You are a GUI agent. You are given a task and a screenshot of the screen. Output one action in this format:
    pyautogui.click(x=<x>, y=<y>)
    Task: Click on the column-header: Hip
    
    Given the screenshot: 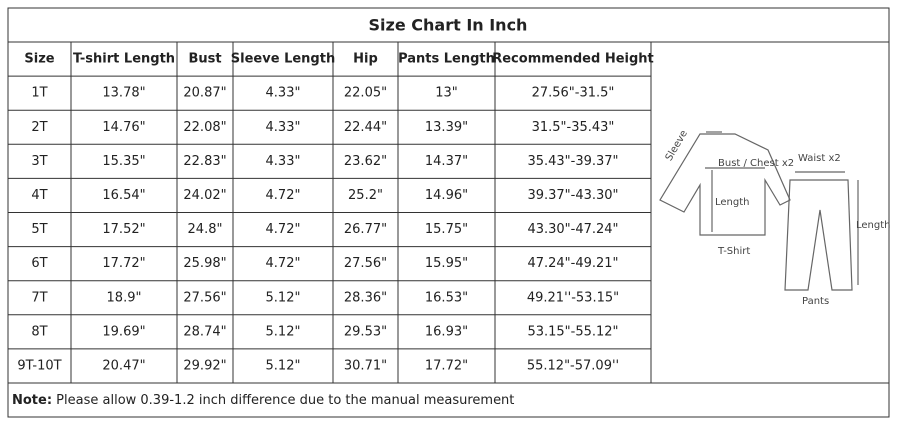 What is the action you would take?
    pyautogui.click(x=365, y=59)
    